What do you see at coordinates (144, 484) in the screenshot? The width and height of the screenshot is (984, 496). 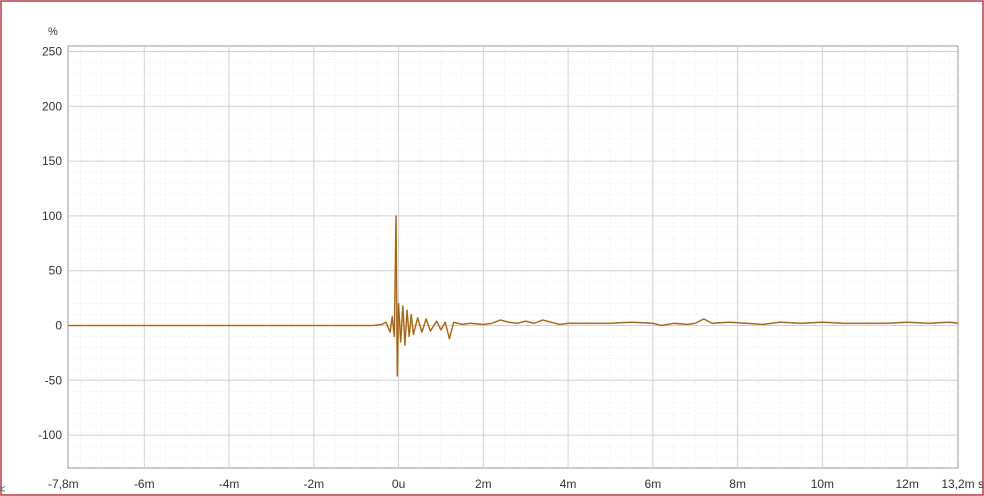 I see `x-tick-label: -6m` at bounding box center [144, 484].